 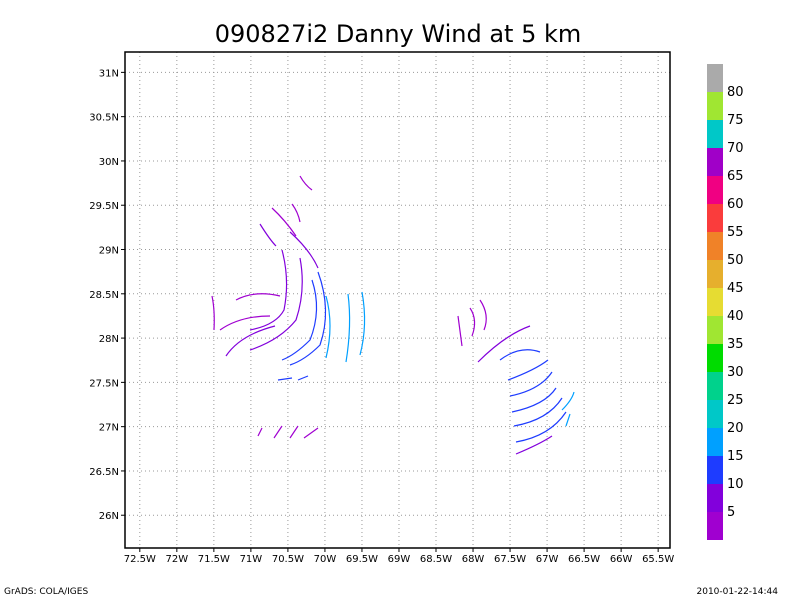 What do you see at coordinates (735, 484) in the screenshot?
I see `colorbar-label: 10` at bounding box center [735, 484].